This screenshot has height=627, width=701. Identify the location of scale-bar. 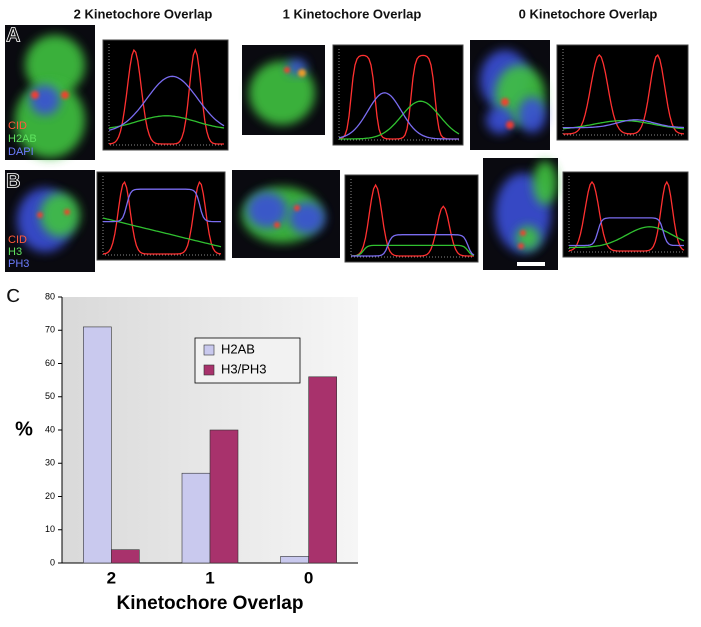
(531, 264).